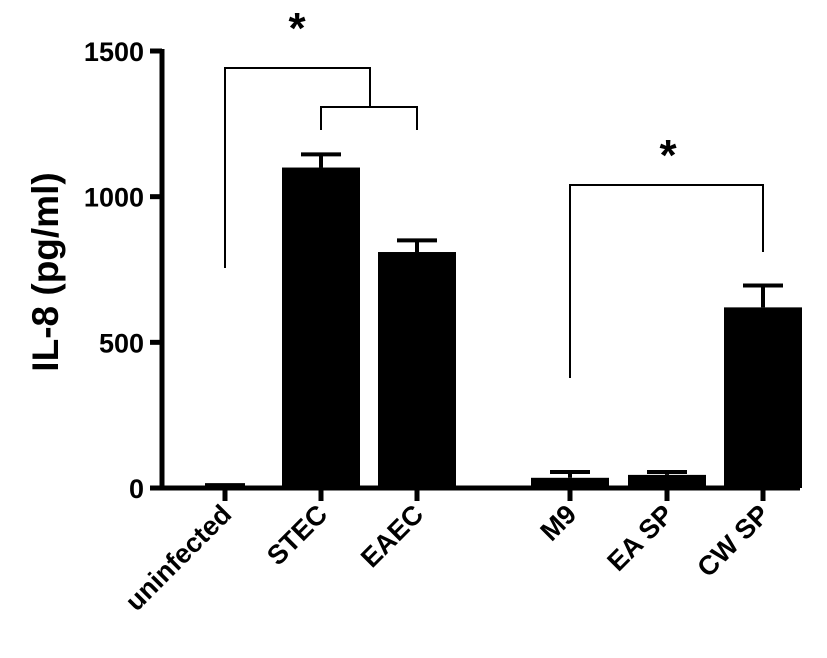  I want to click on y-tick-label: 0, so click(136, 489).